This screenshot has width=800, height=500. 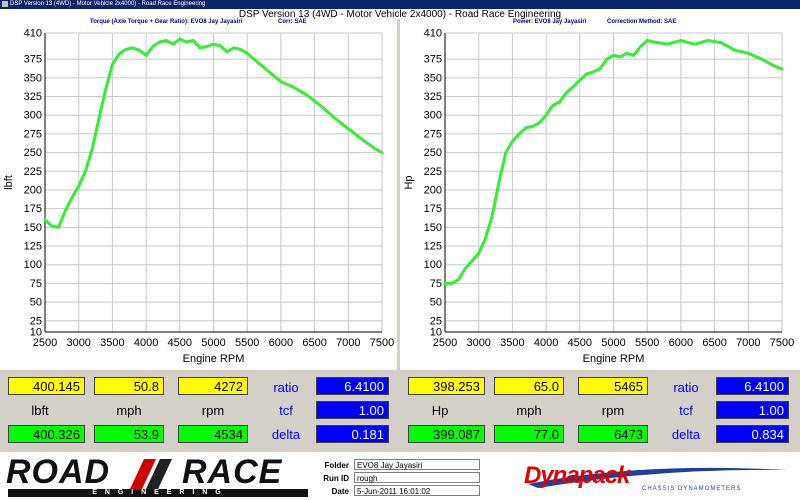 I want to click on logo-sub-text: E N G I N E E R I N G, so click(x=158, y=493).